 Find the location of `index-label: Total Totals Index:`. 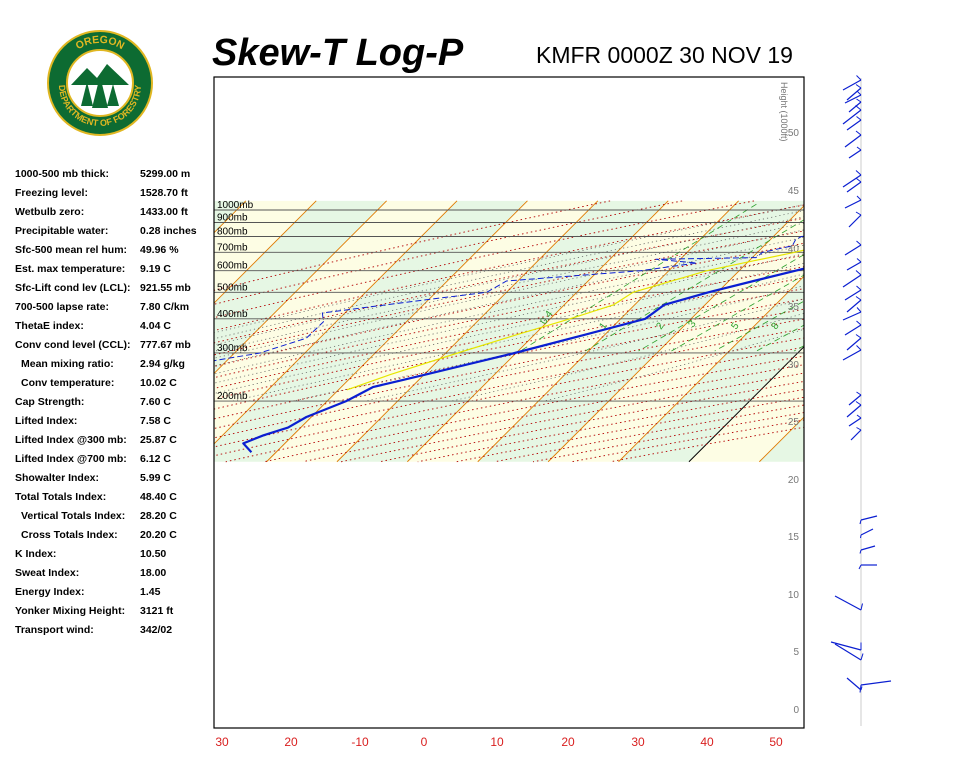

index-label: Total Totals Index: is located at coordinates (61, 497).